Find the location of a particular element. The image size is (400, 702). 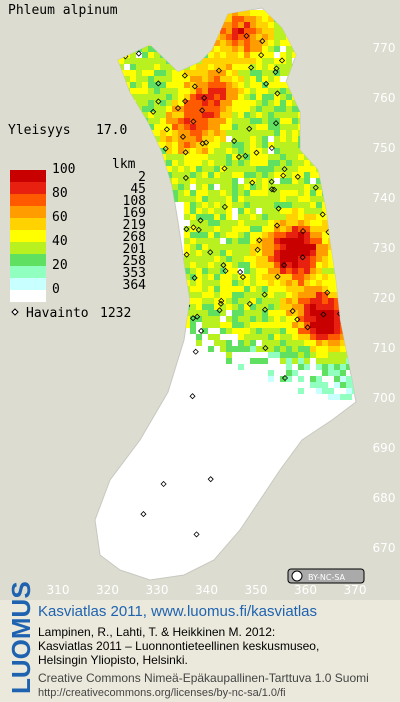

y-coordinate-label: 680 is located at coordinates (384, 498).